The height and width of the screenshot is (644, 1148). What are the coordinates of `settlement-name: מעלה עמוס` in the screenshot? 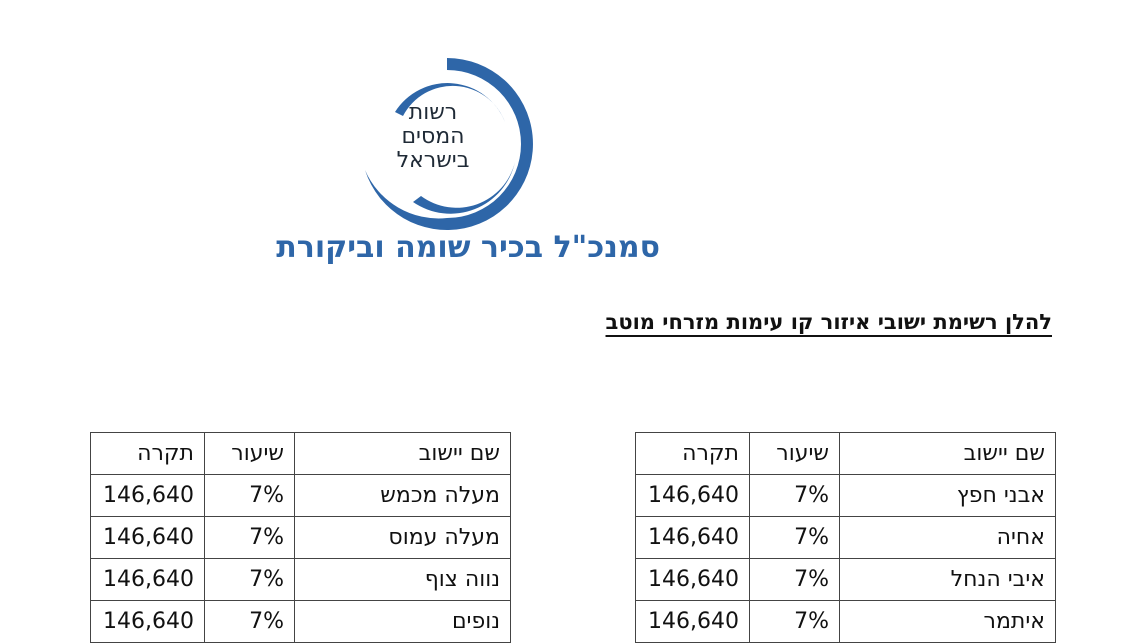 It's located at (402, 537).